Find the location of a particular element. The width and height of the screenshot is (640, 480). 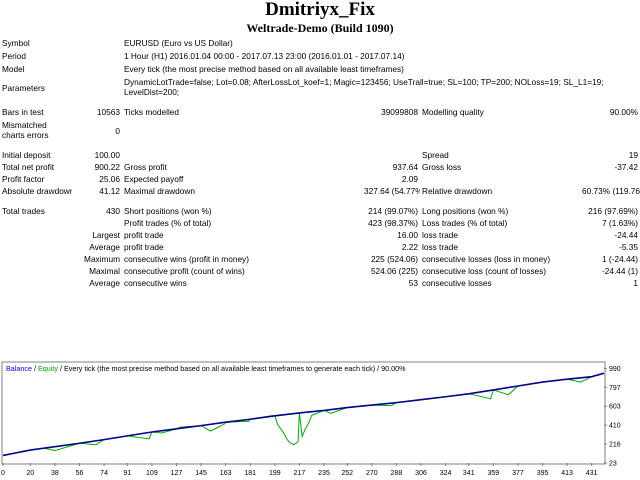

largest-label: Largest is located at coordinates (106, 235).